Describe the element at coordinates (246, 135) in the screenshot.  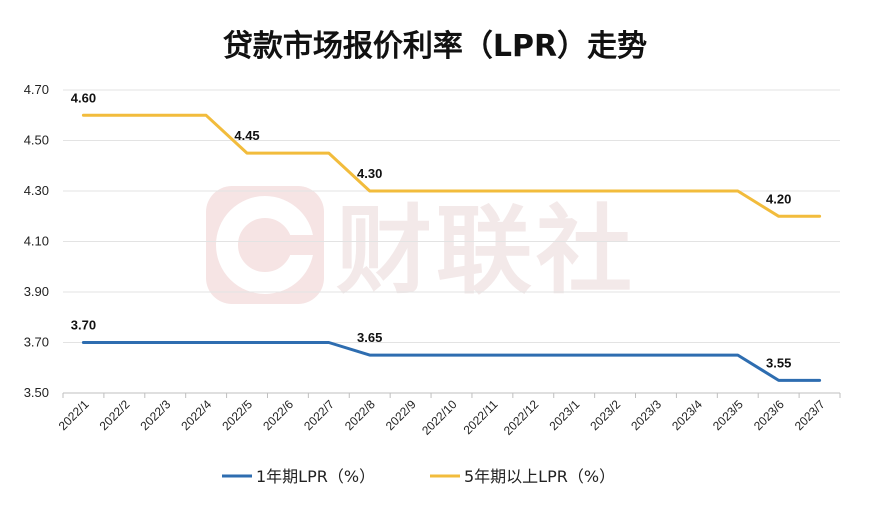
I see `data-label: 4.45` at that location.